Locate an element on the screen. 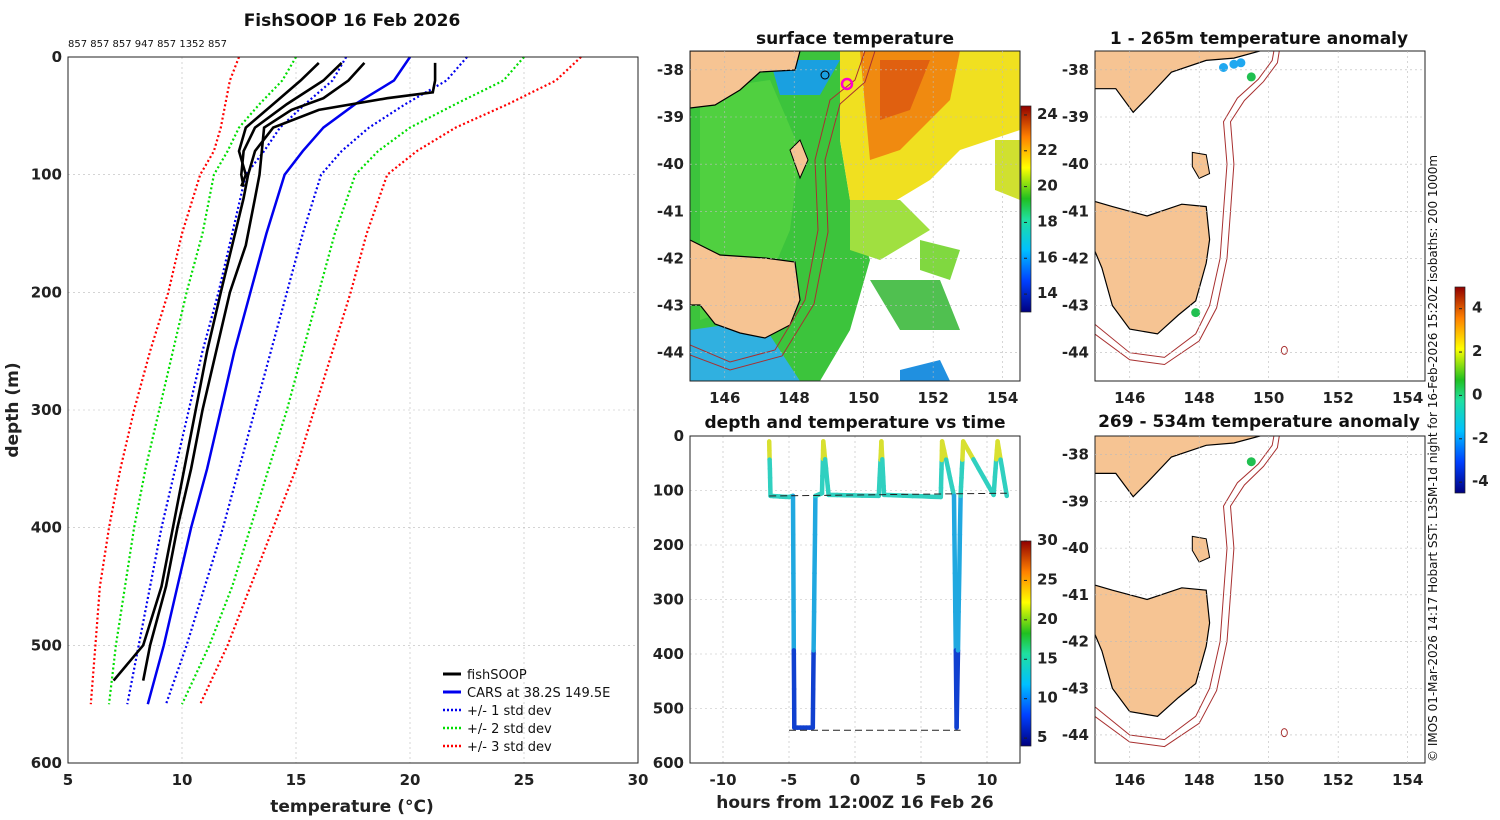 The height and width of the screenshot is (820, 1500). profile-xtick-30: 30 is located at coordinates (638, 780).